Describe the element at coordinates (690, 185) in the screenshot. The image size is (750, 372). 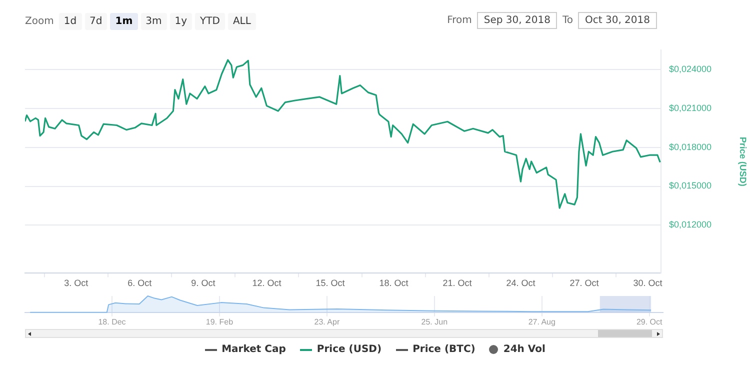
I see `y-tick-label: $0,015000` at that location.